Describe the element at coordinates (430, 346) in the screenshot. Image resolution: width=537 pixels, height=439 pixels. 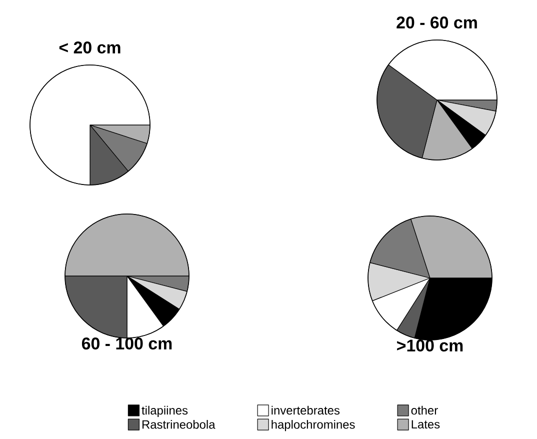
I see `text: >100 cm` at that location.